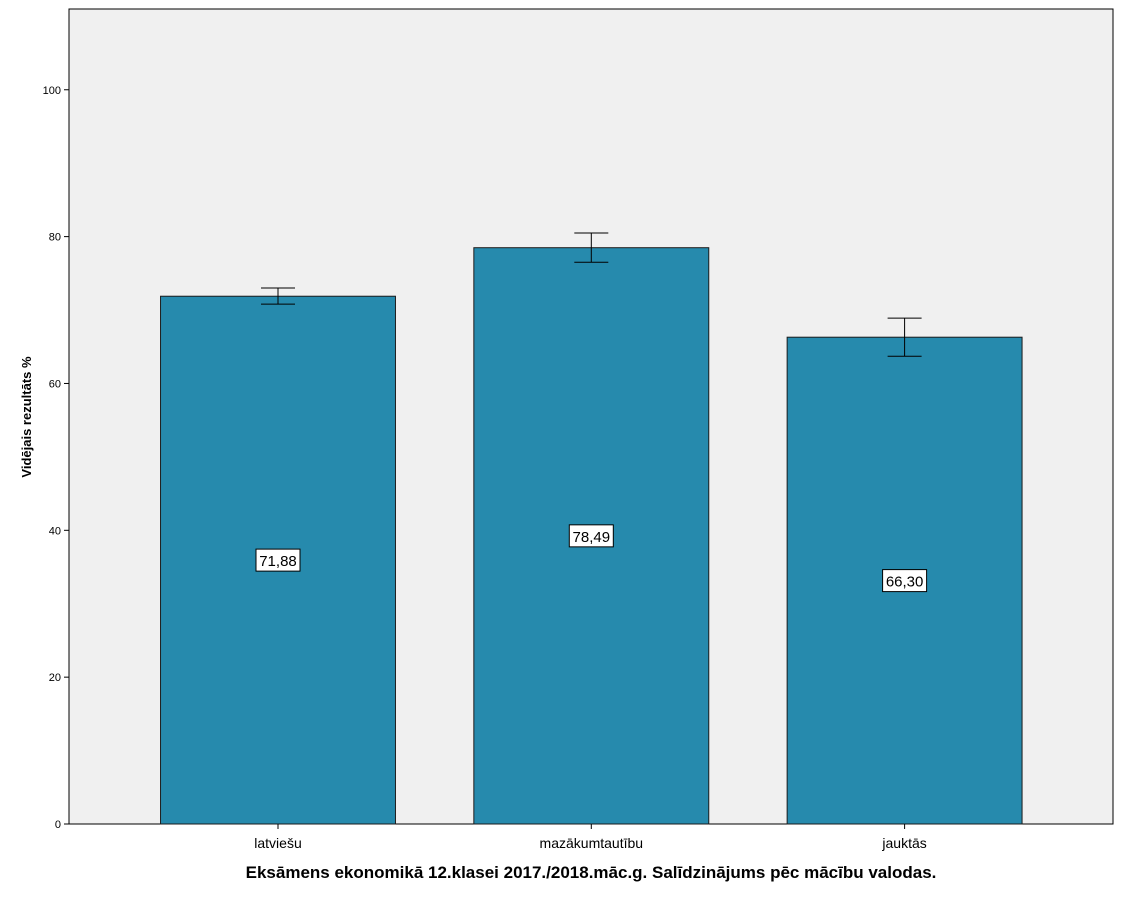 The height and width of the screenshot is (905, 1125). What do you see at coordinates (58, 825) in the screenshot?
I see `y-tick-label: 0` at bounding box center [58, 825].